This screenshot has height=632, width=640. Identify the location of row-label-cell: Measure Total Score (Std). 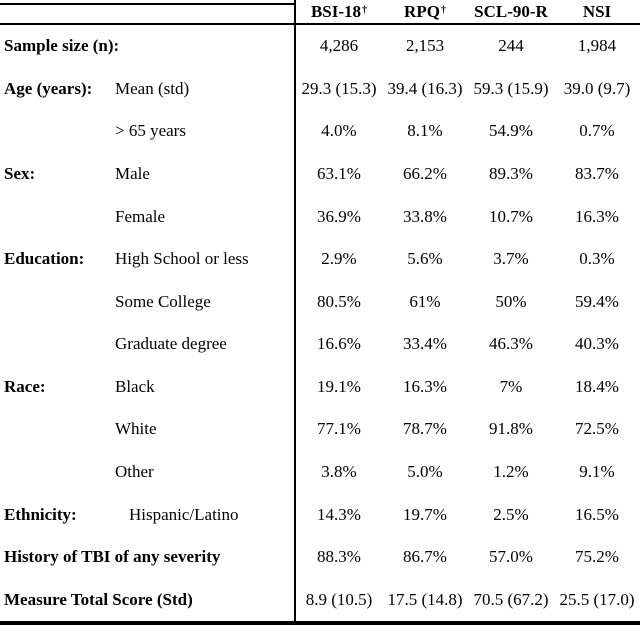
(148, 600).